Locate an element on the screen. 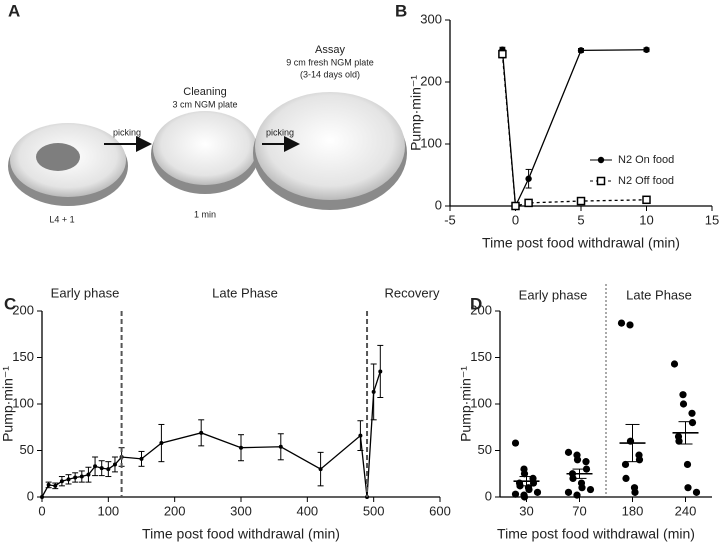 The width and height of the screenshot is (720, 544). panel-label: B is located at coordinates (401, 10).